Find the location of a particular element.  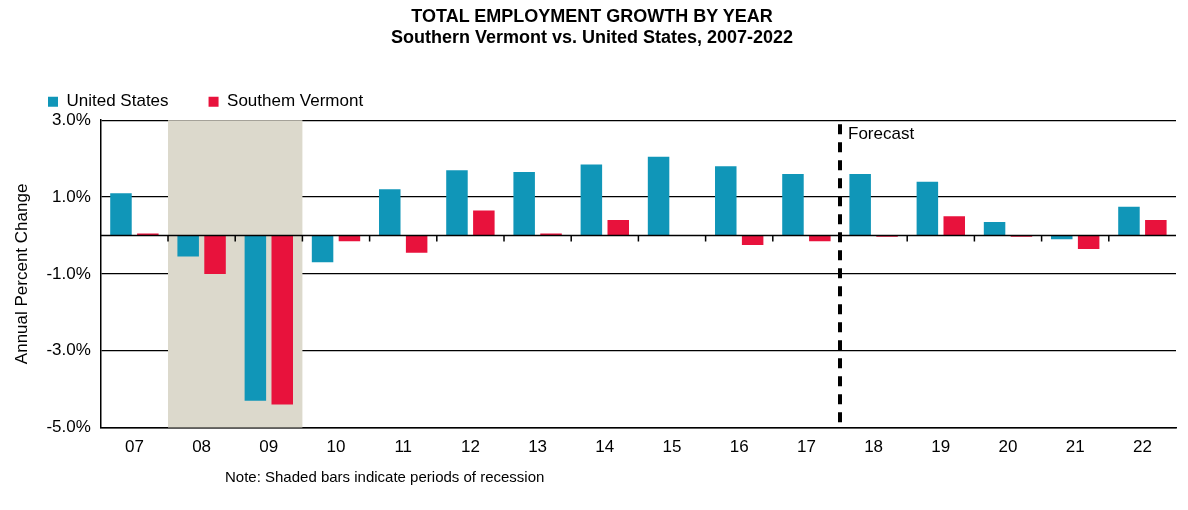

legend-label: United States is located at coordinates (117, 101).